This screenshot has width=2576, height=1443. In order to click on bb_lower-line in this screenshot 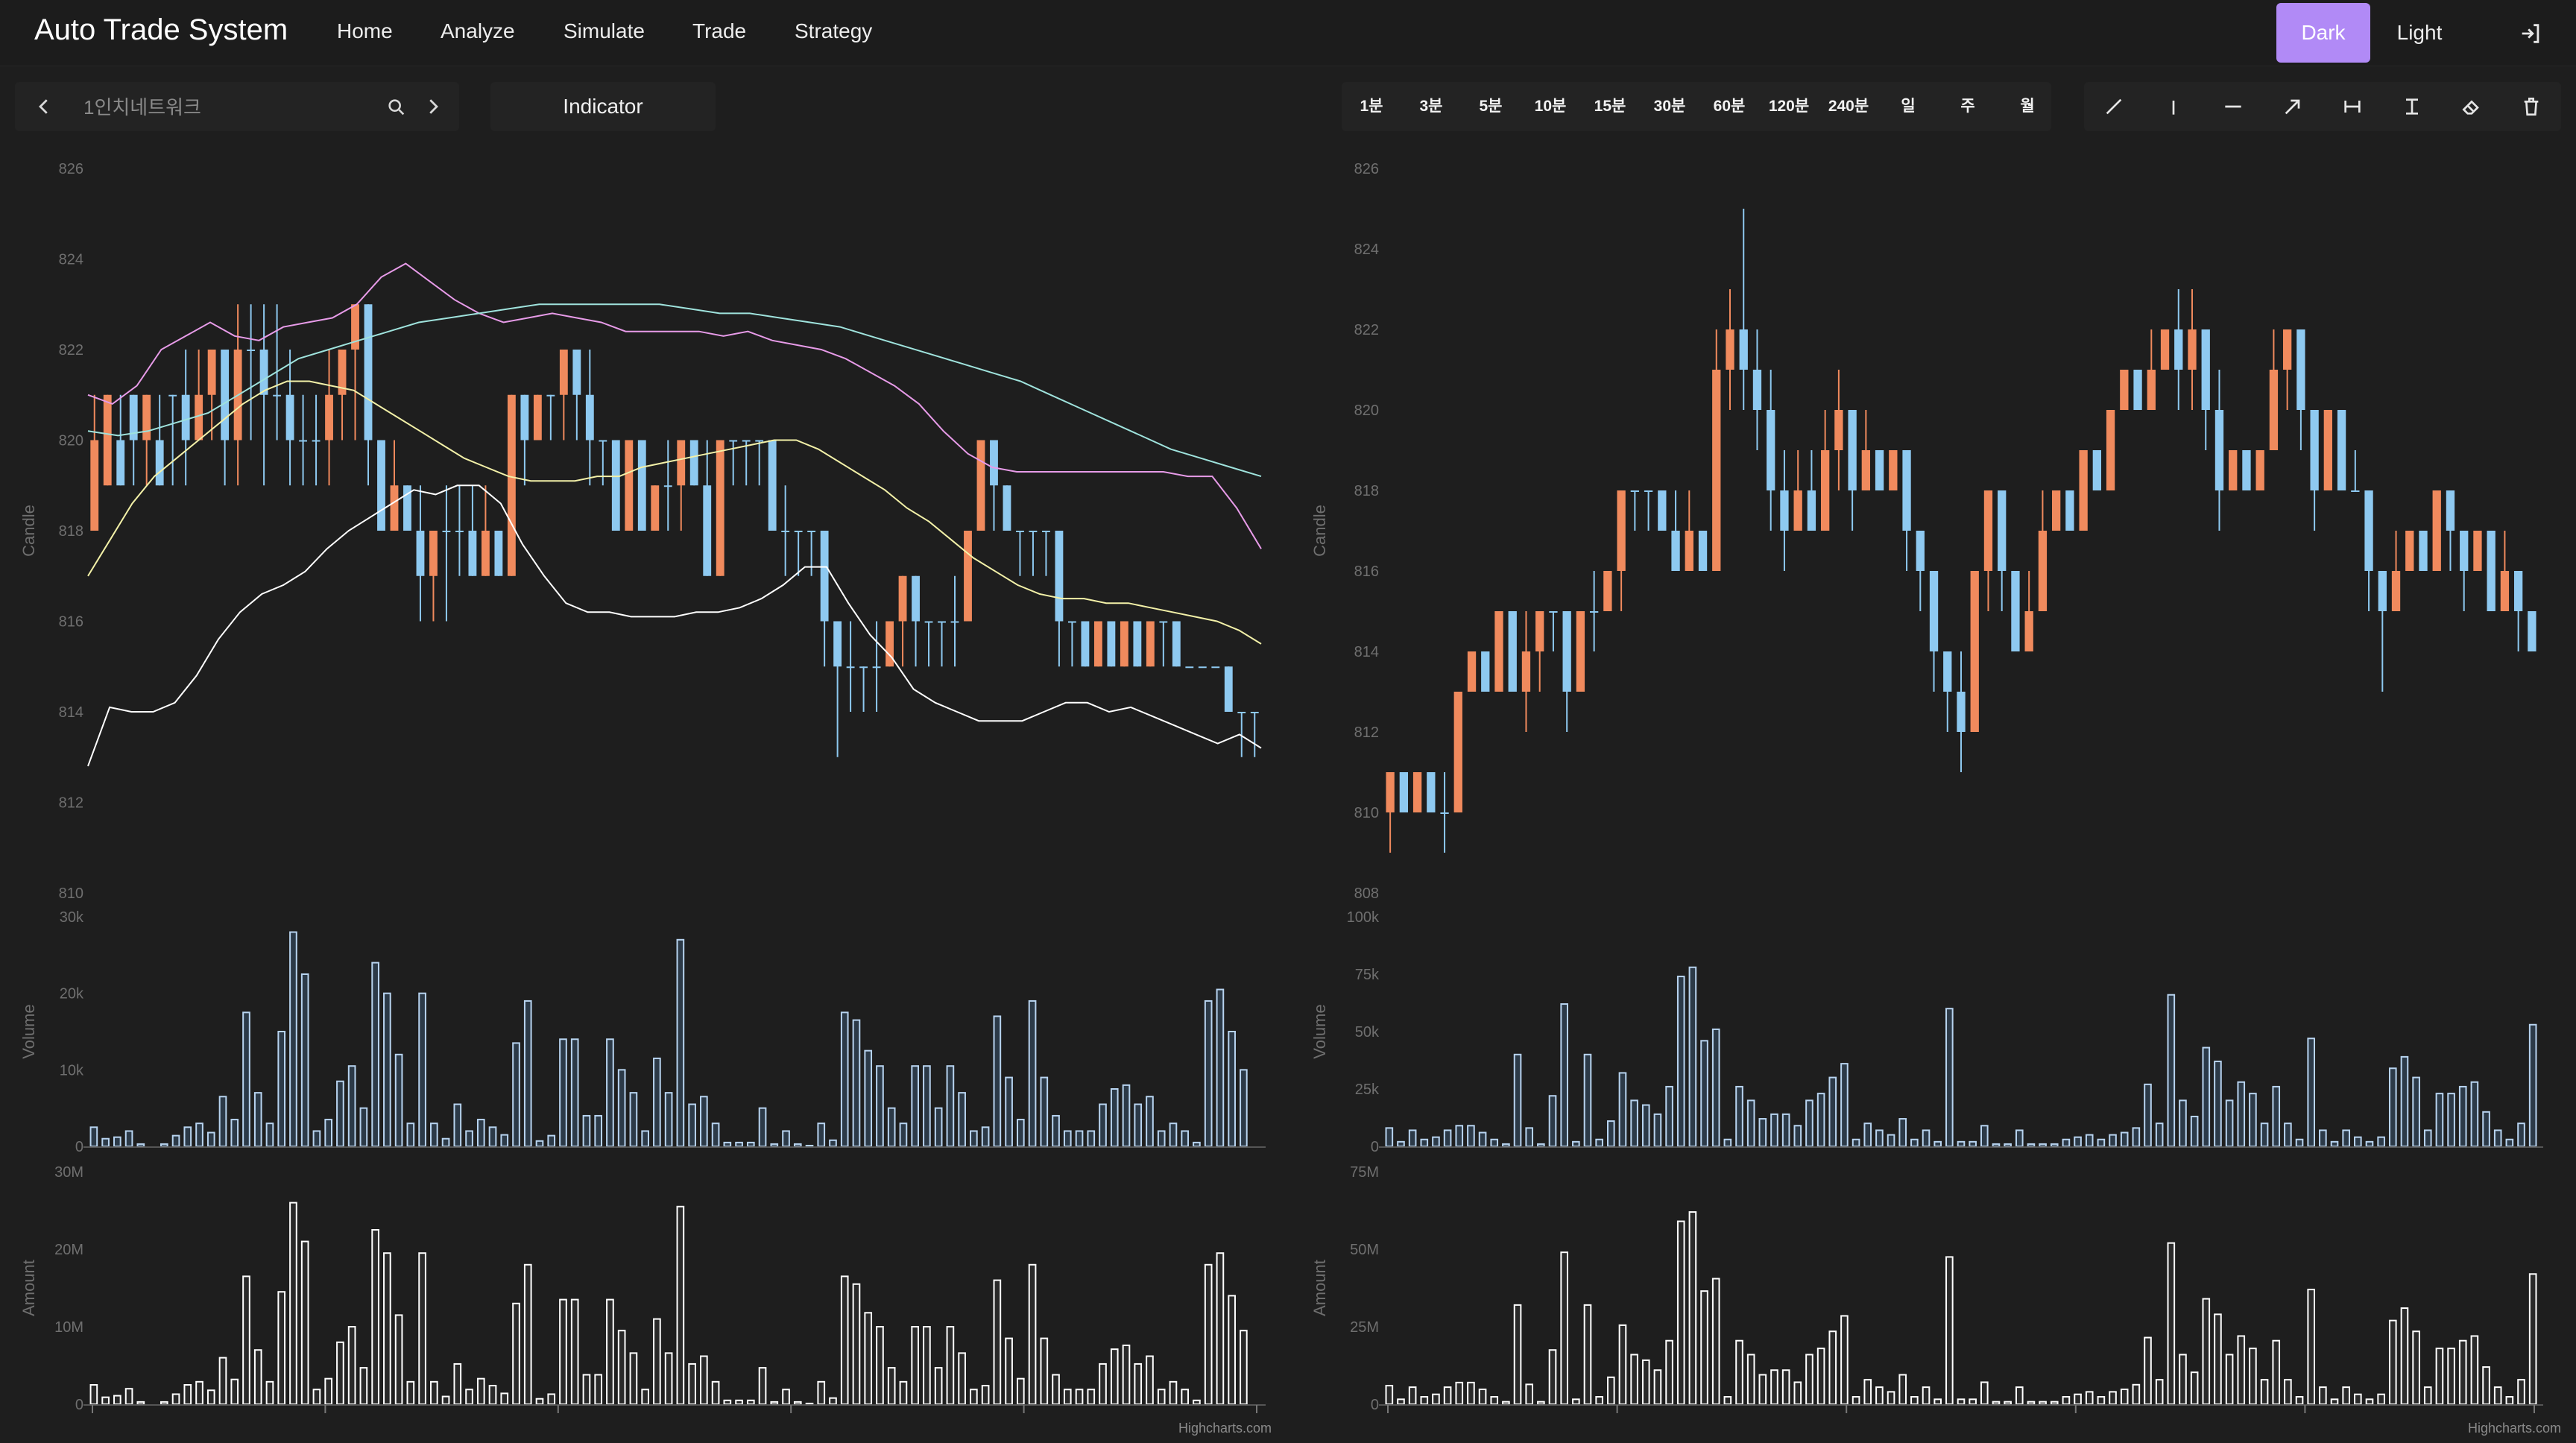, I will do `click(674, 625)`.